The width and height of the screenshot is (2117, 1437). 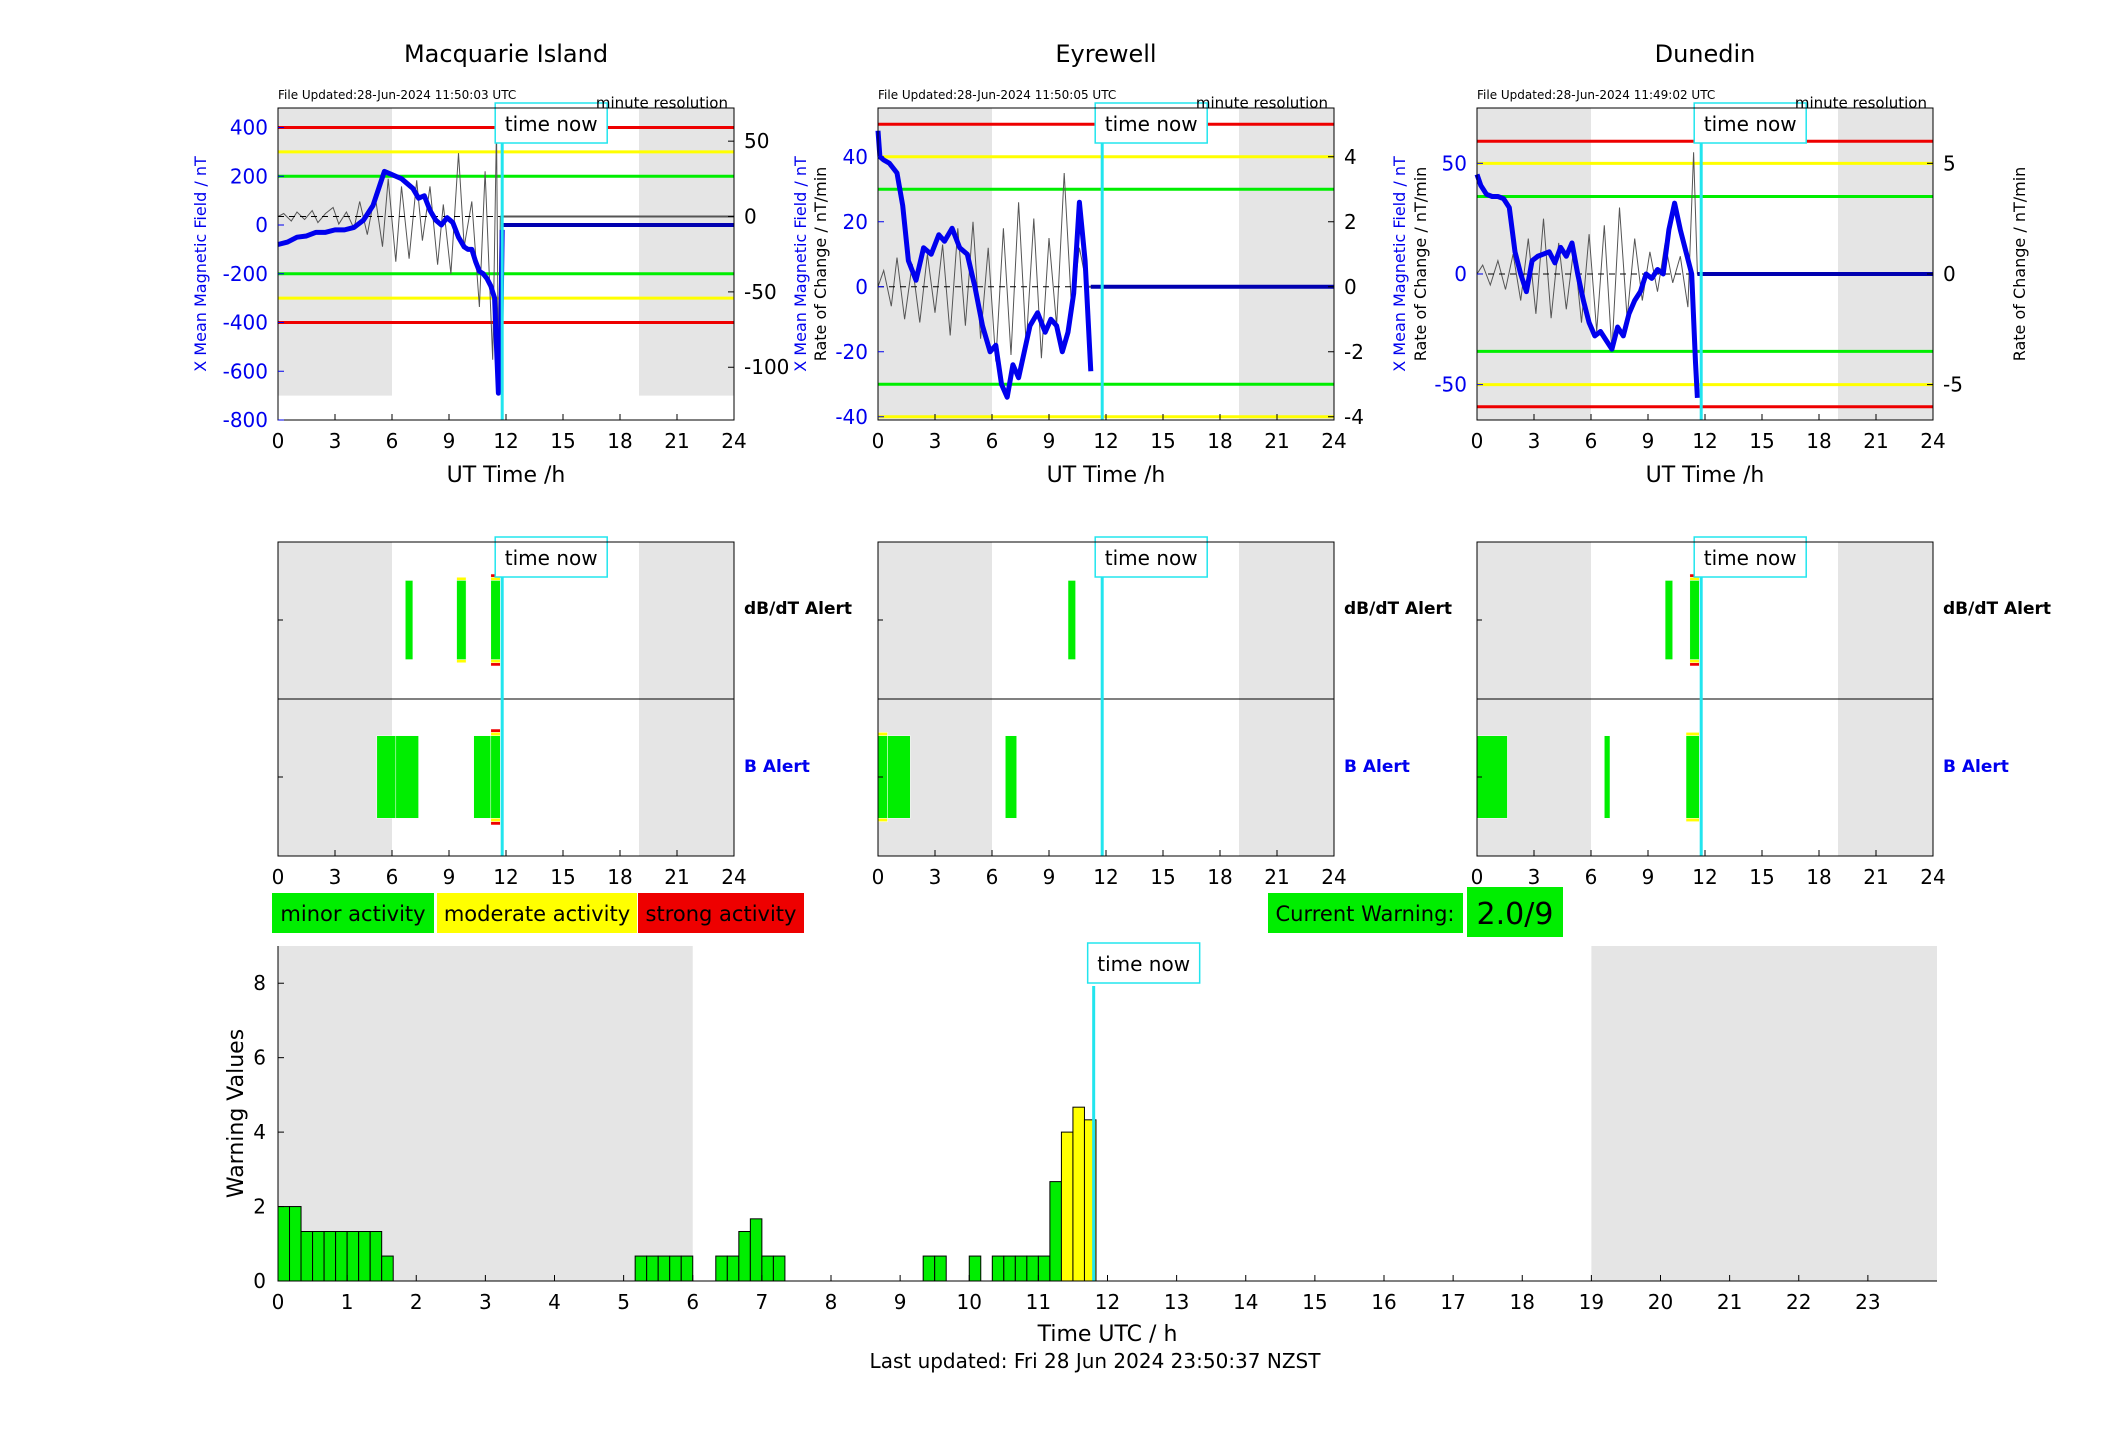 I want to click on moderate-activity-swatch, so click(x=537, y=913).